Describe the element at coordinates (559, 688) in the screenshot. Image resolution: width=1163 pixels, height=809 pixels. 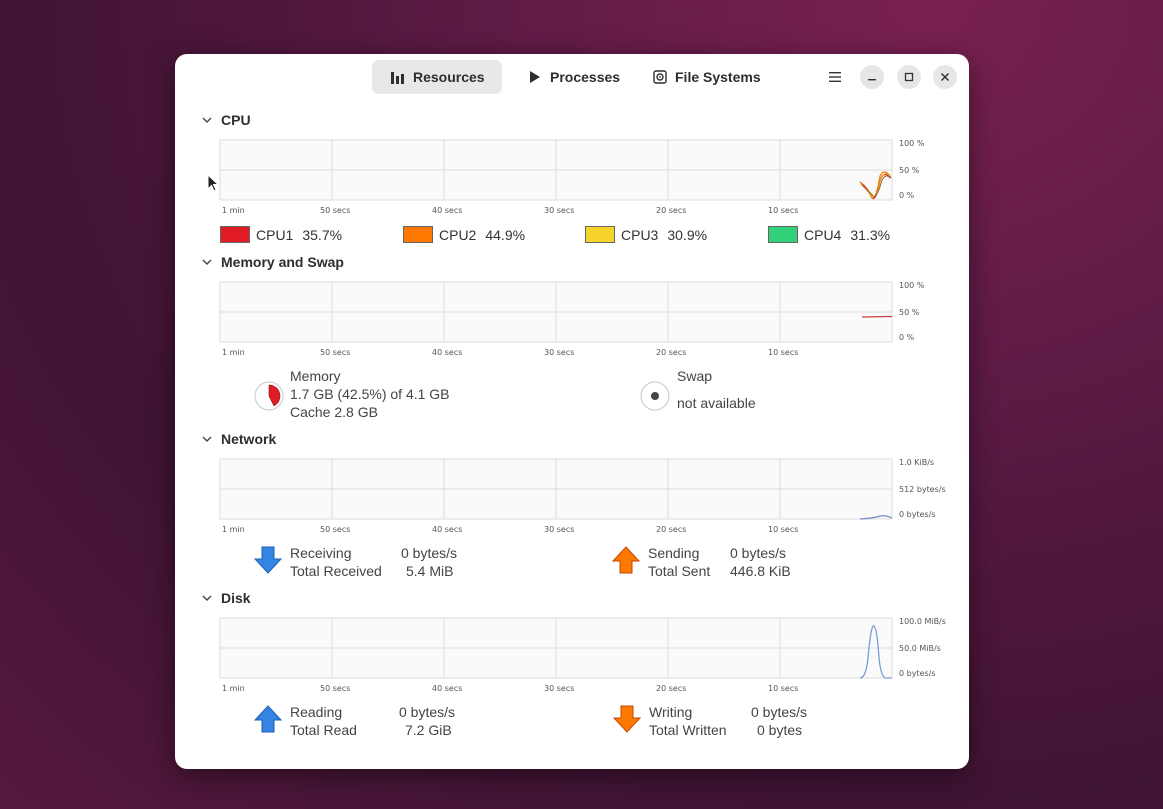
I see `disk-time-tick: 30 secs` at that location.